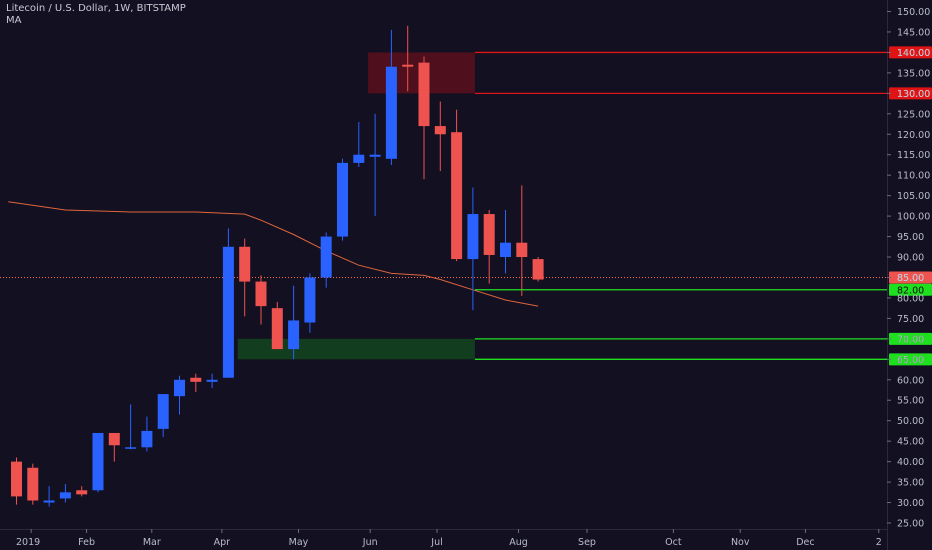  I want to click on y-tick-label: 105.00, so click(913, 196).